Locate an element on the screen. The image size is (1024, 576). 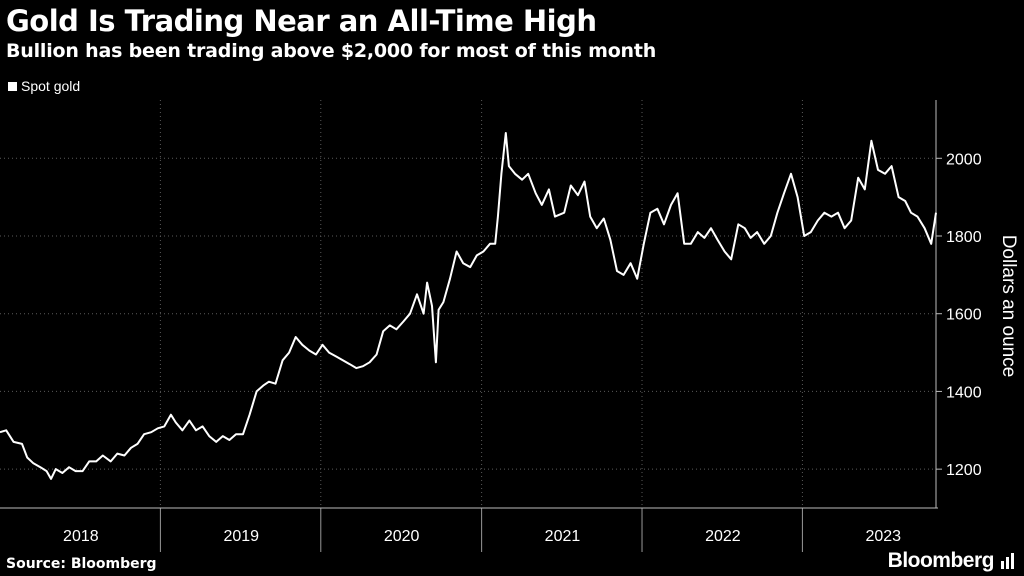
y-tick-label-2000: 2000 is located at coordinates (964, 159).